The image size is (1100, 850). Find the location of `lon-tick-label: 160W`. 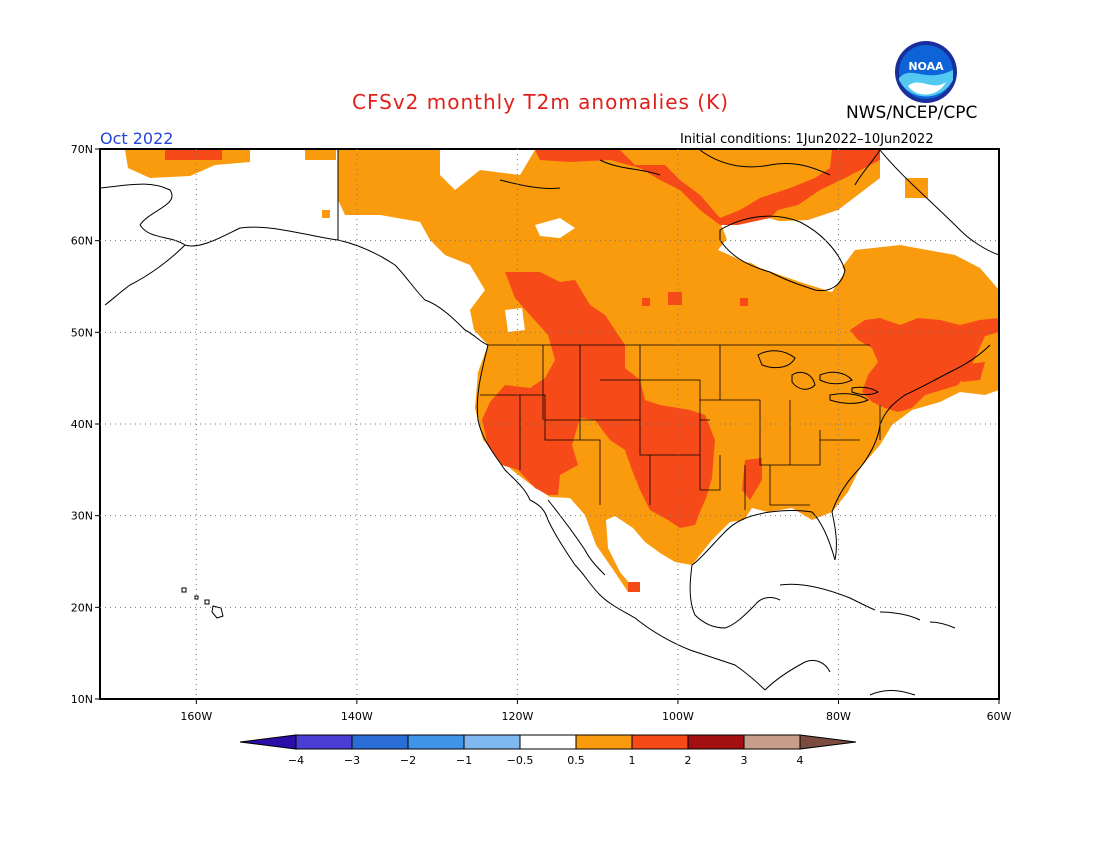

lon-tick-label: 160W is located at coordinates (196, 716).